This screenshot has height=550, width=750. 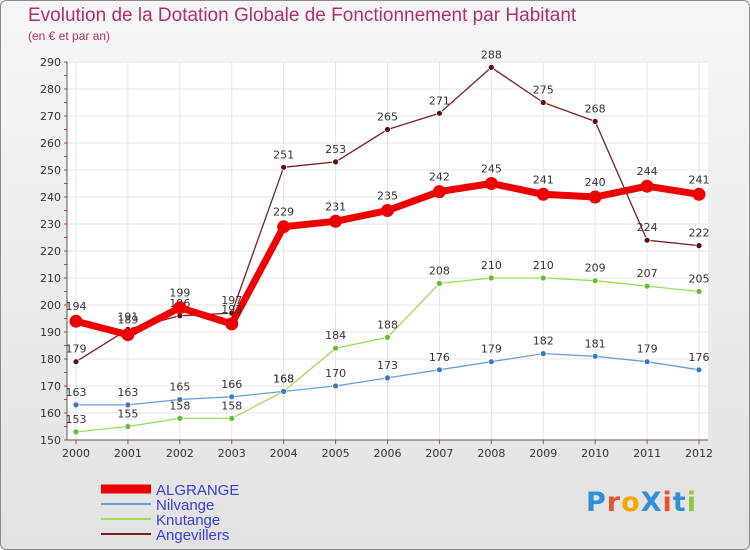 I want to click on x-tick-label: 2008, so click(x=491, y=453).